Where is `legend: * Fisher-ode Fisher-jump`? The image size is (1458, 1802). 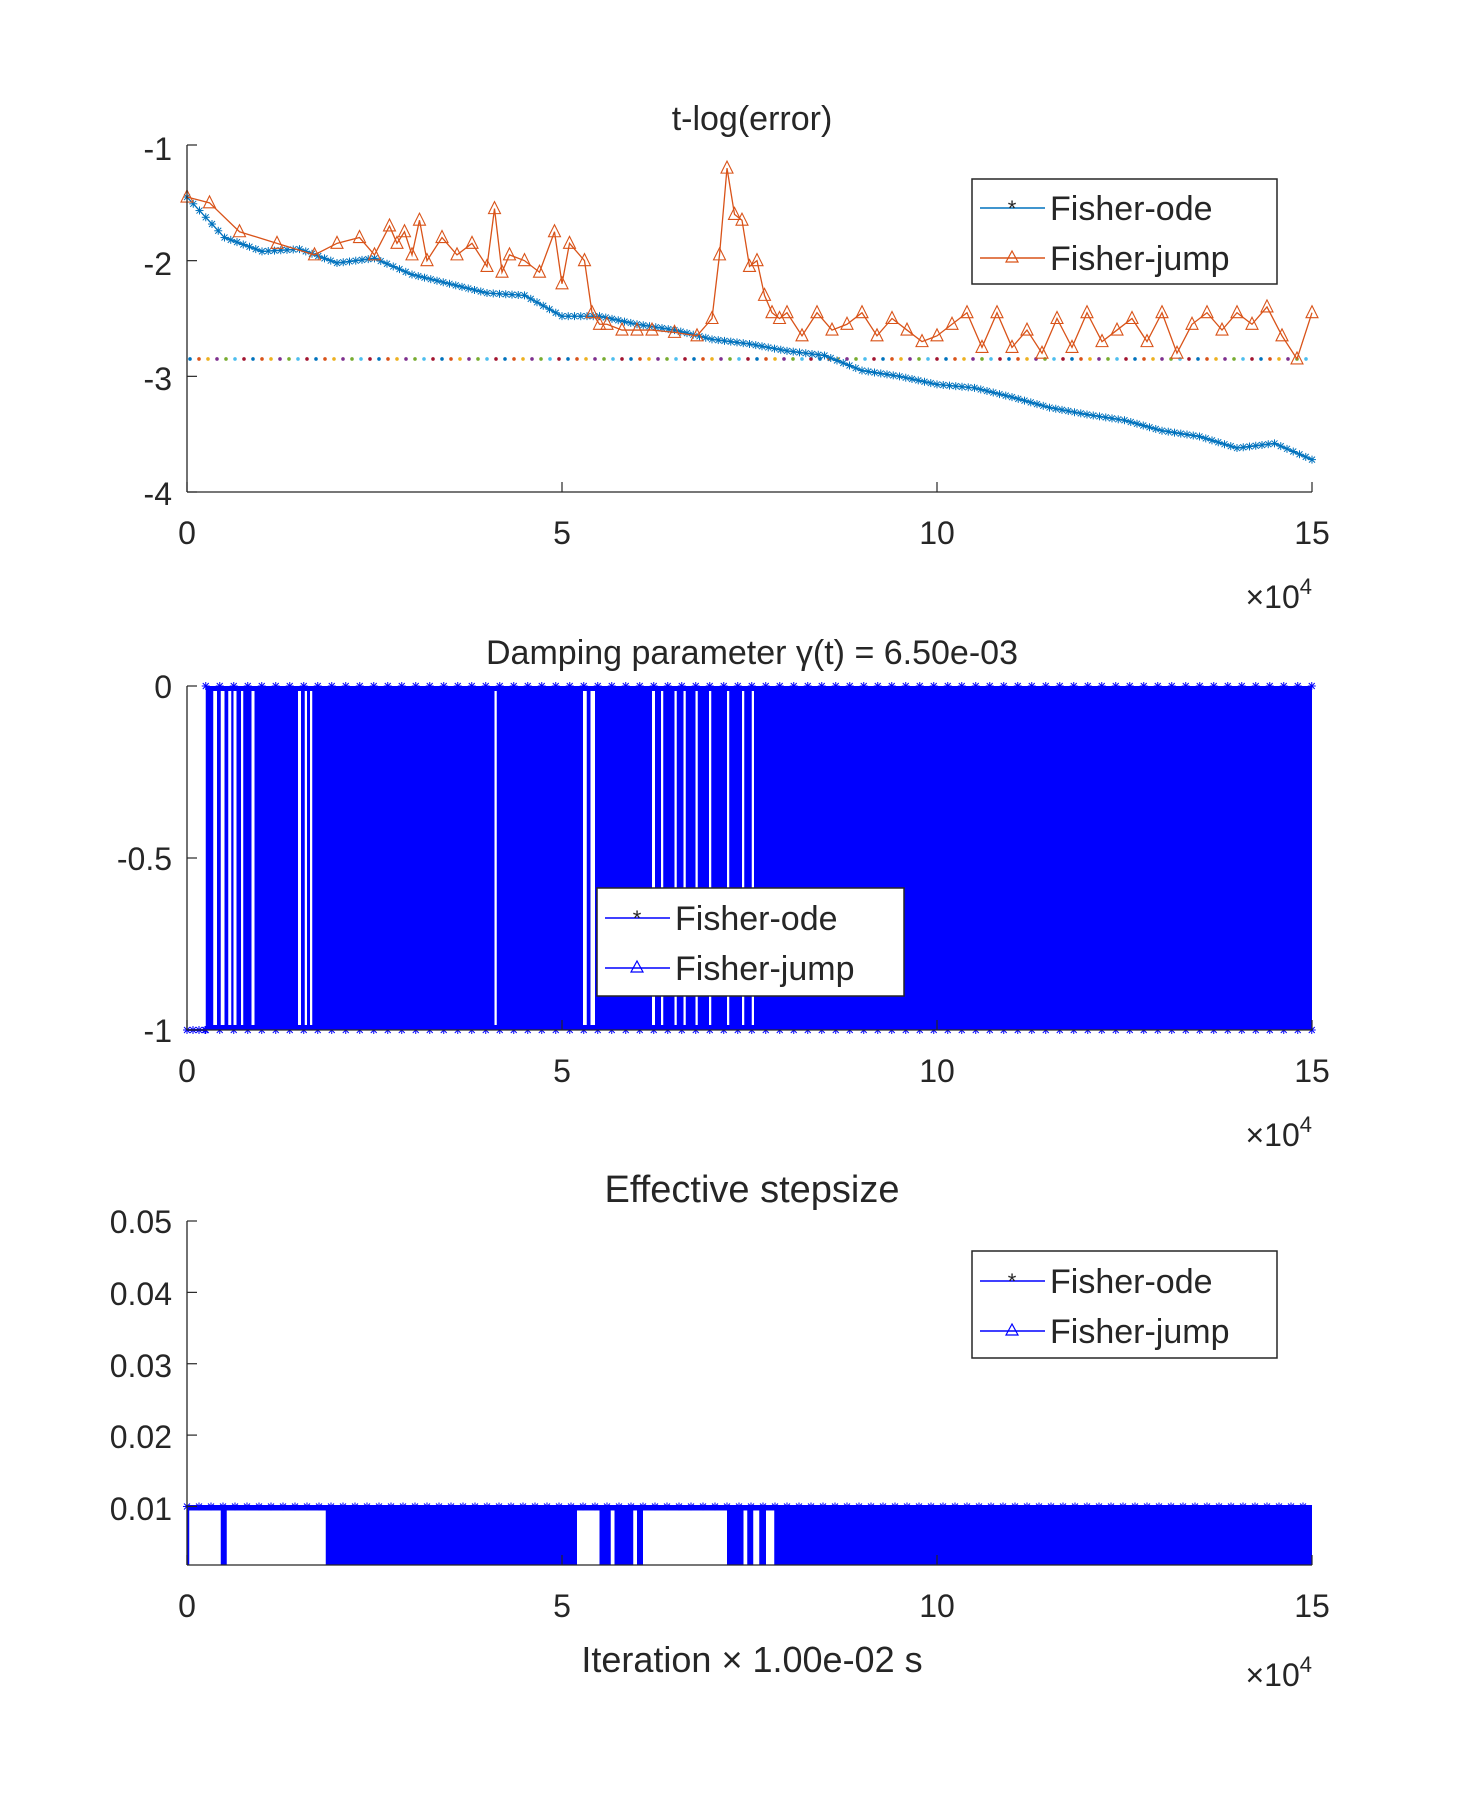
legend: * Fisher-ode Fisher-jump is located at coordinates (1124, 1304).